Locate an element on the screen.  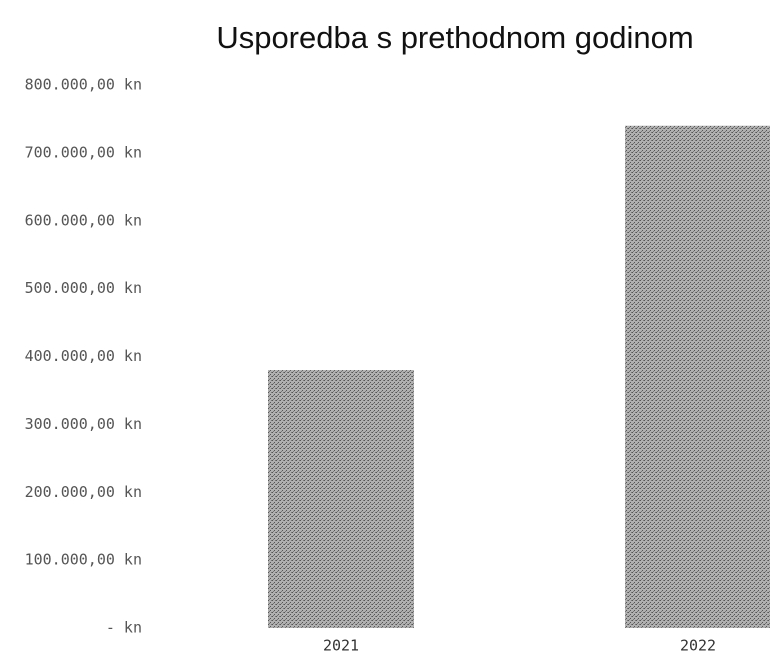
x-tick-label: 2022 is located at coordinates (698, 646).